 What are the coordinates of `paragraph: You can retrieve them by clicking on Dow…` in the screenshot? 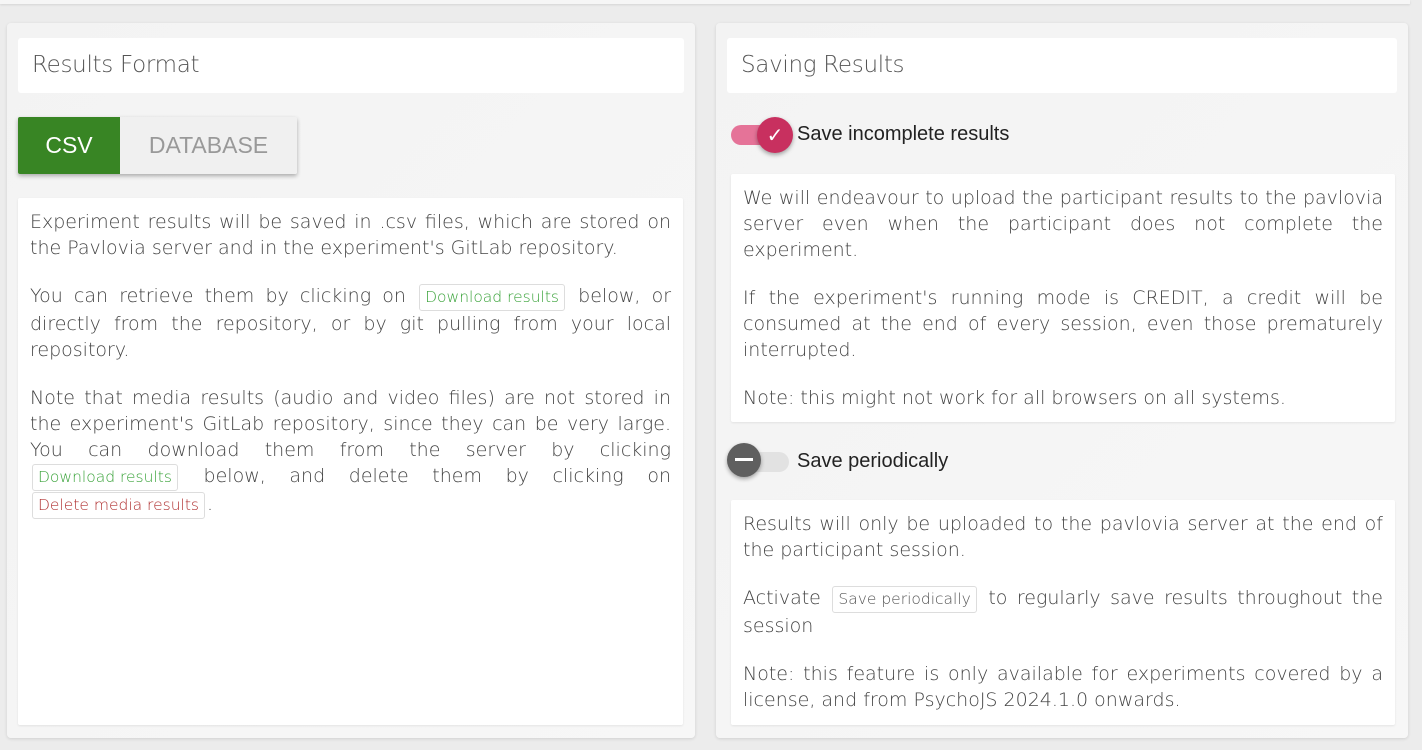 It's located at (350, 323).